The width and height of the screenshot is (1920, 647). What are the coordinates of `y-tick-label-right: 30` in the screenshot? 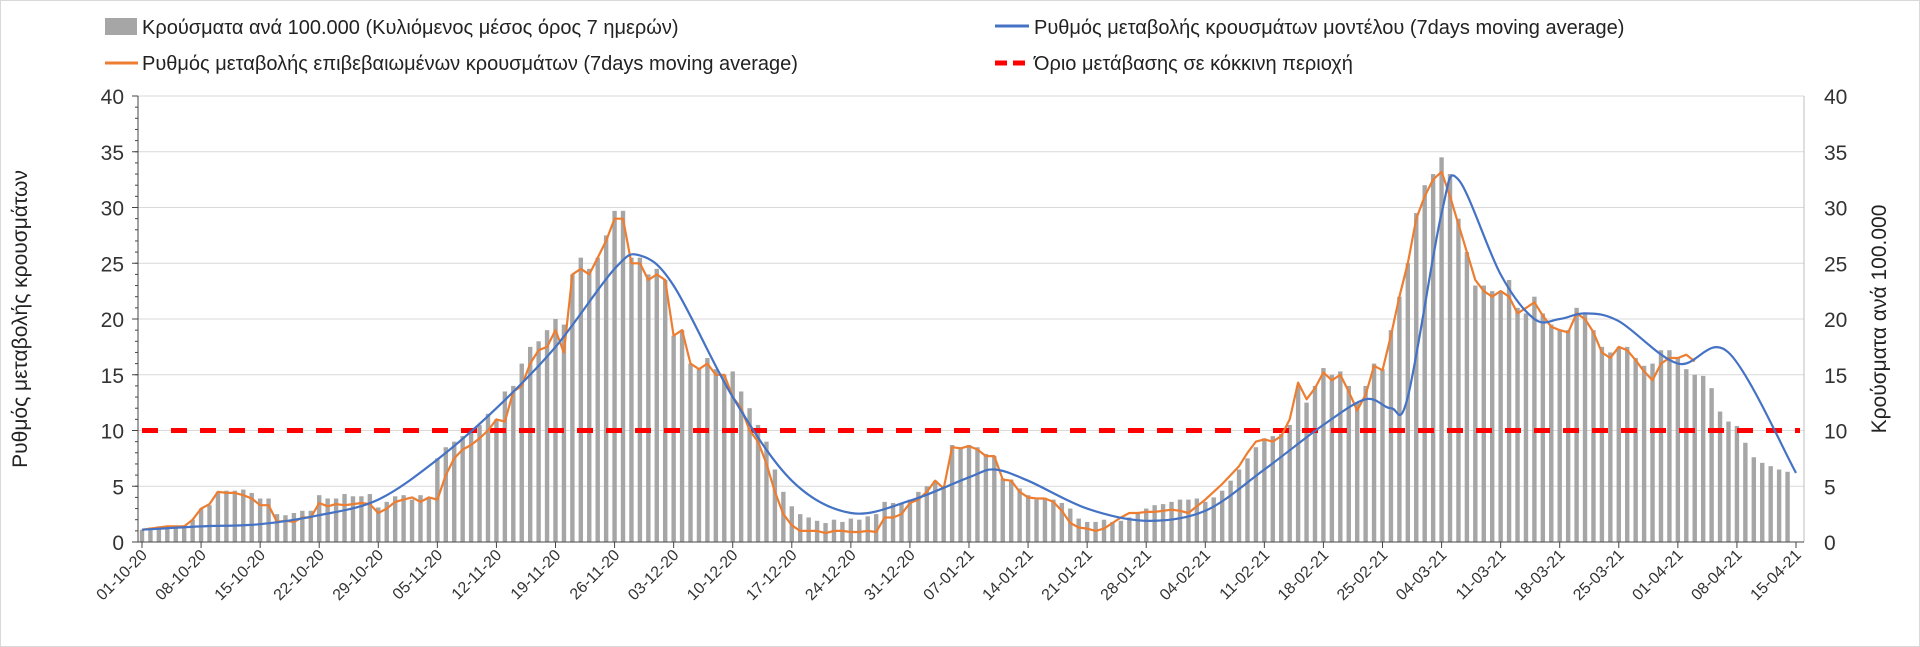 It's located at (1835, 209).